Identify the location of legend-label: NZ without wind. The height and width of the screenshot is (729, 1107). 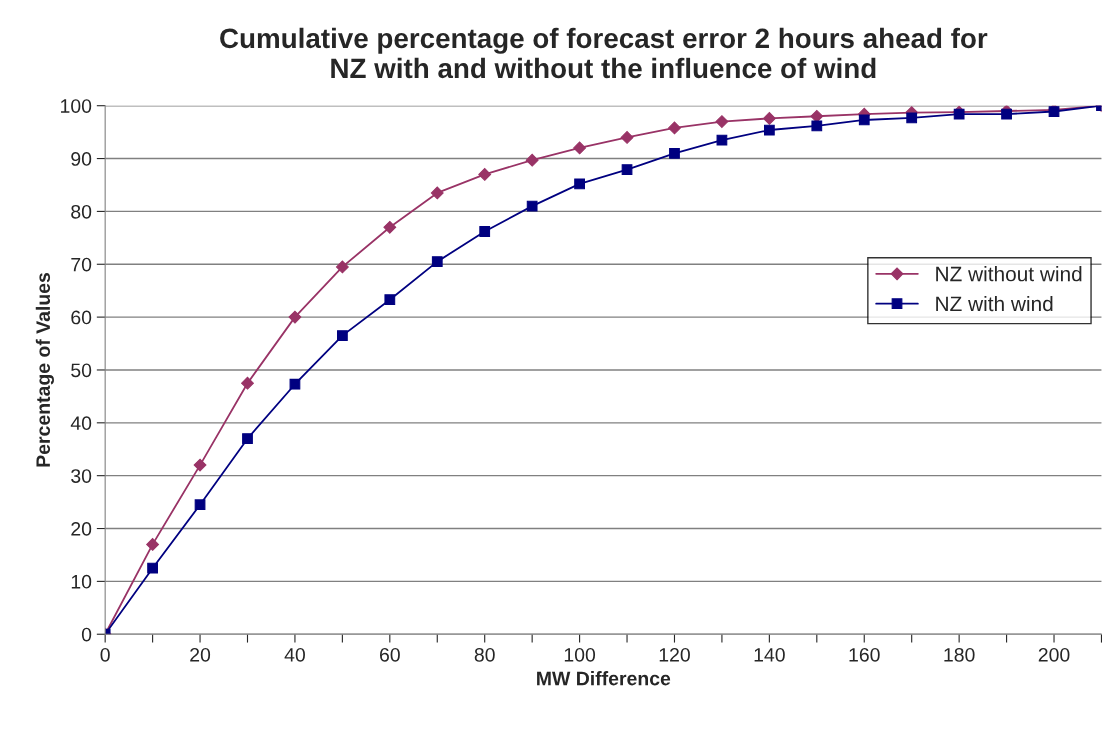
(1009, 274).